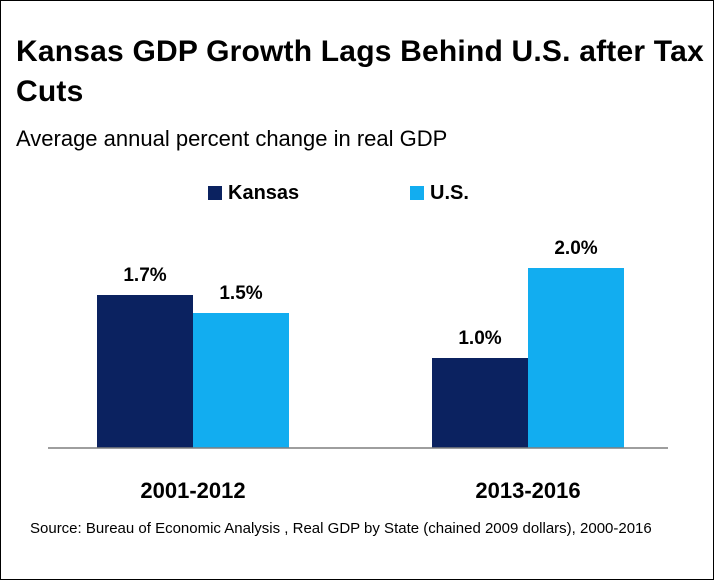 This screenshot has width=716, height=582. I want to click on data-label-us-2013-2016: 2.0%, so click(575, 248).